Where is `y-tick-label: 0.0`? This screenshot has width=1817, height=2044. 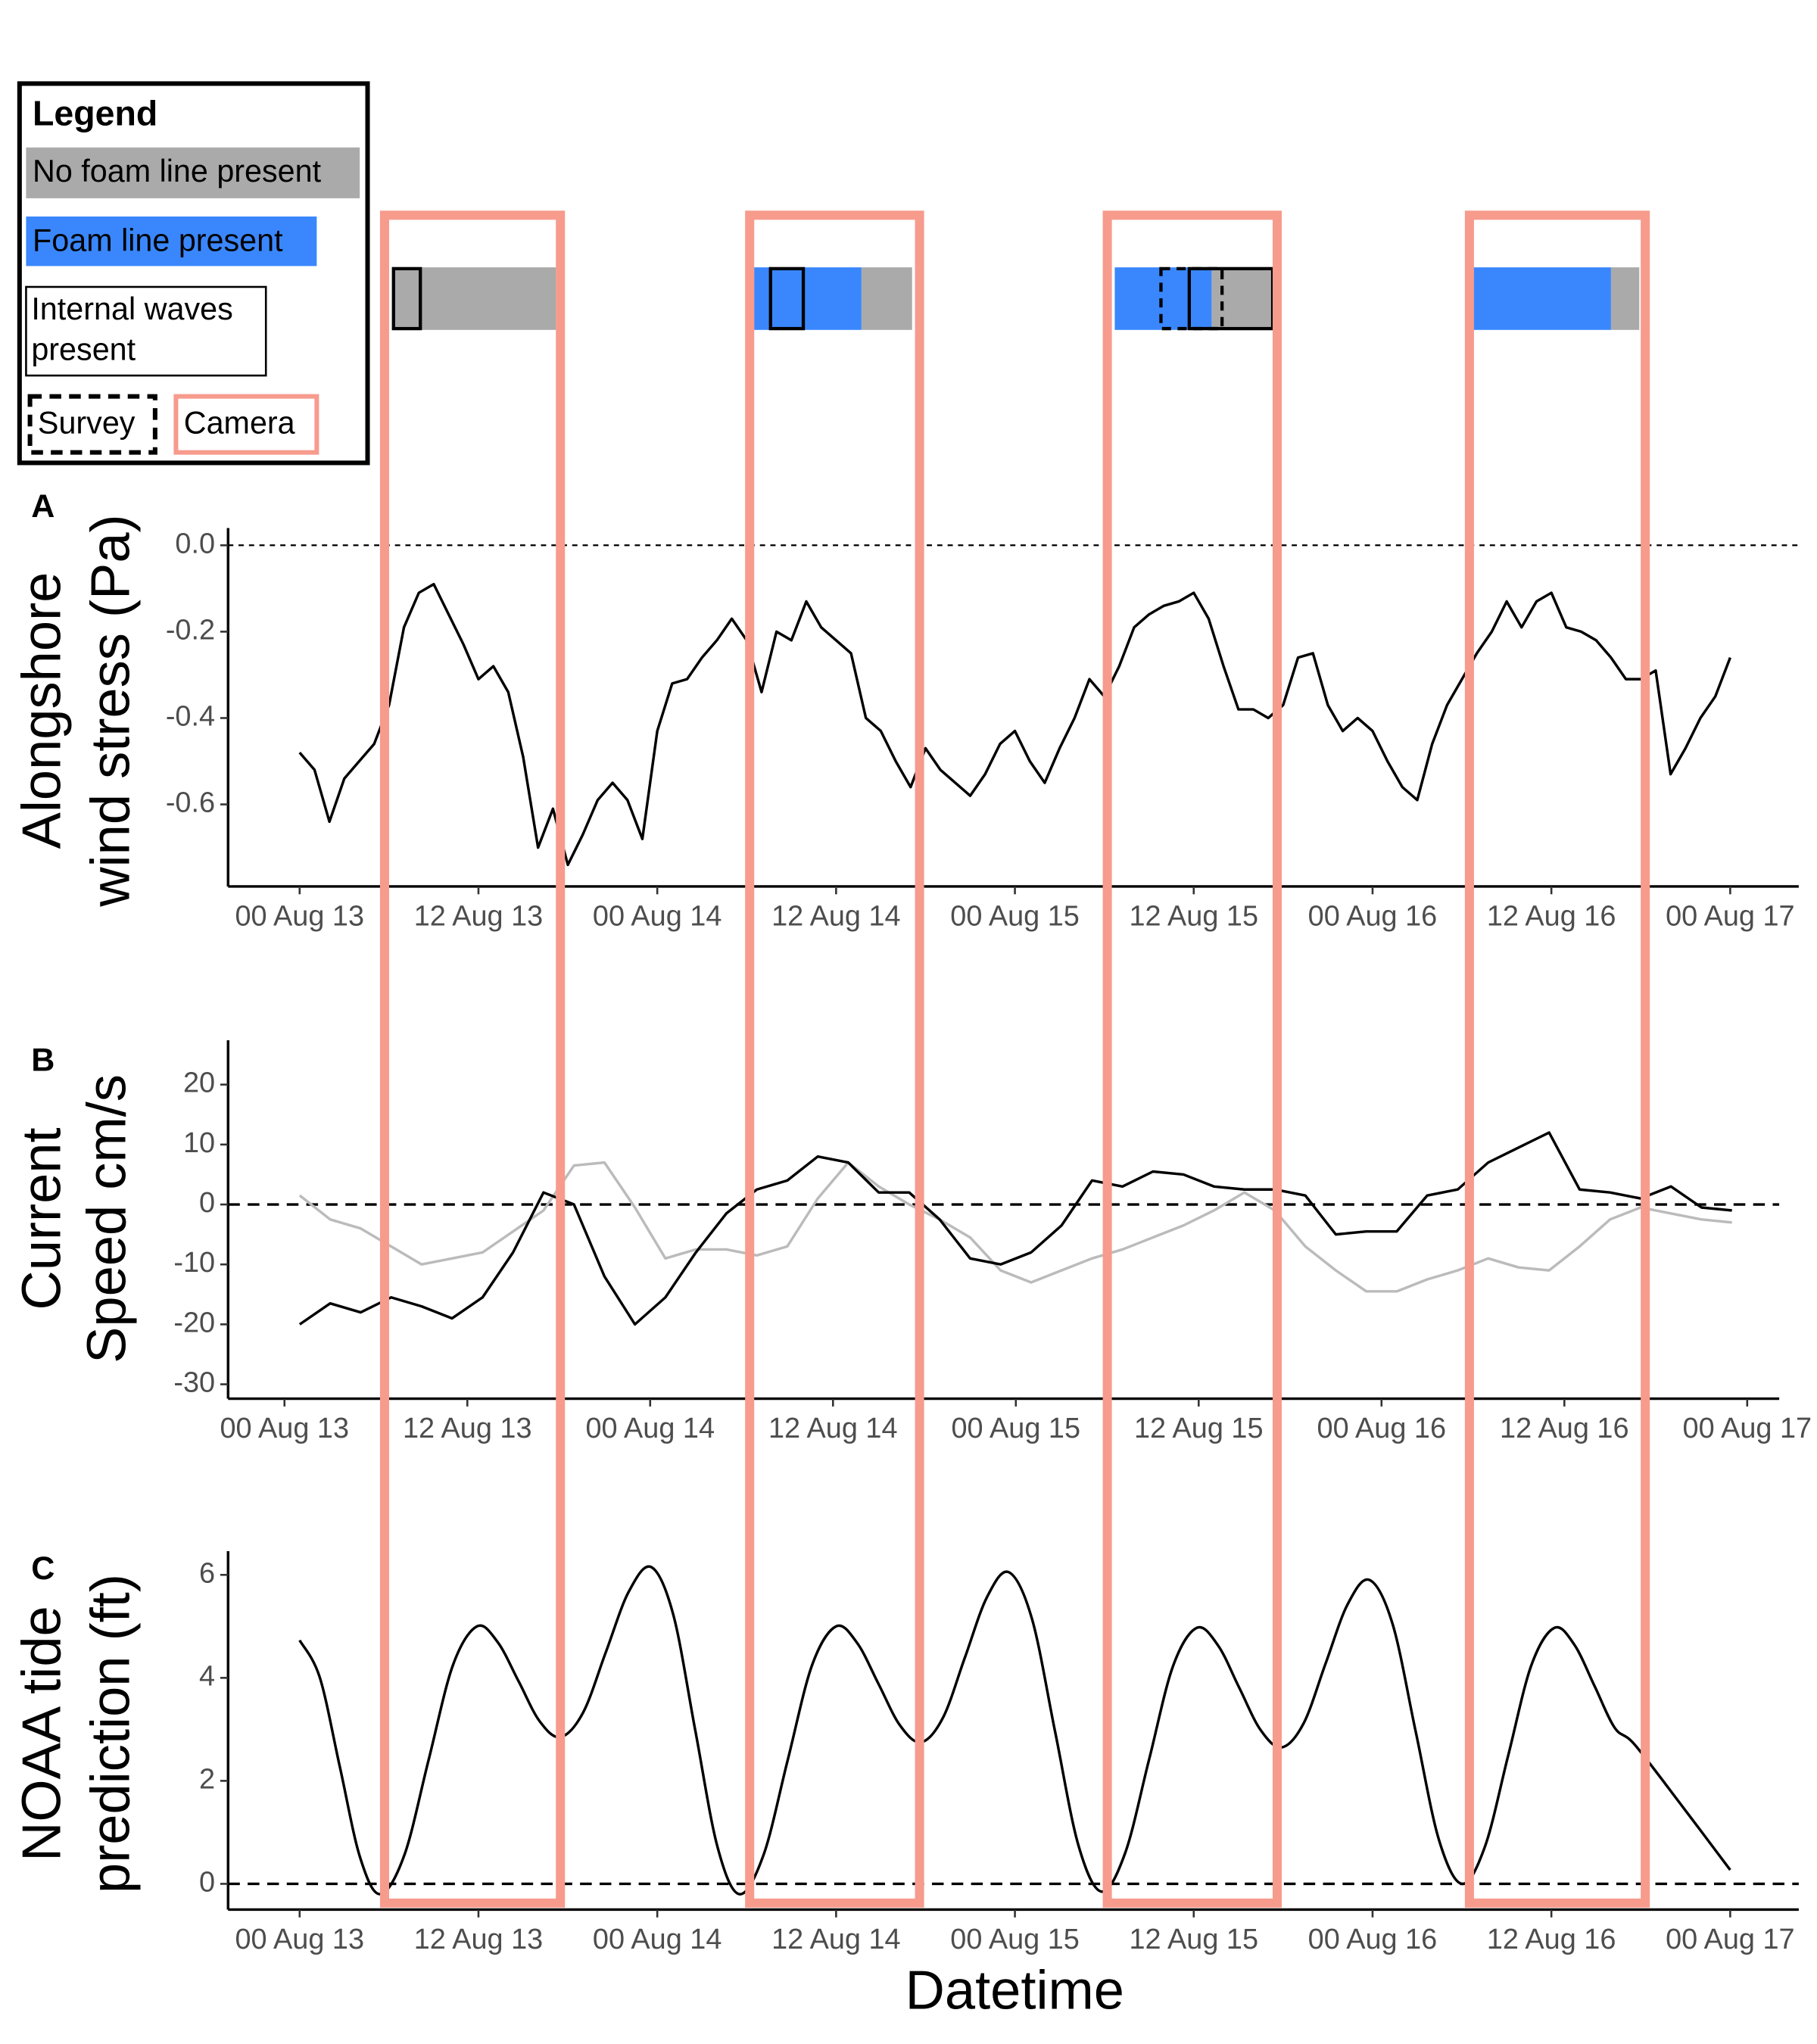 y-tick-label: 0.0 is located at coordinates (195, 543).